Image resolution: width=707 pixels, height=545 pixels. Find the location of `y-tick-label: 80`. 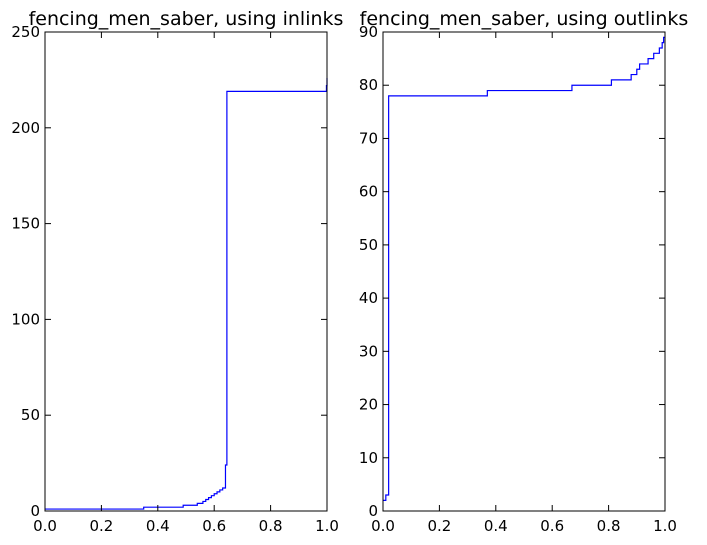

y-tick-label: 80 is located at coordinates (368, 85).